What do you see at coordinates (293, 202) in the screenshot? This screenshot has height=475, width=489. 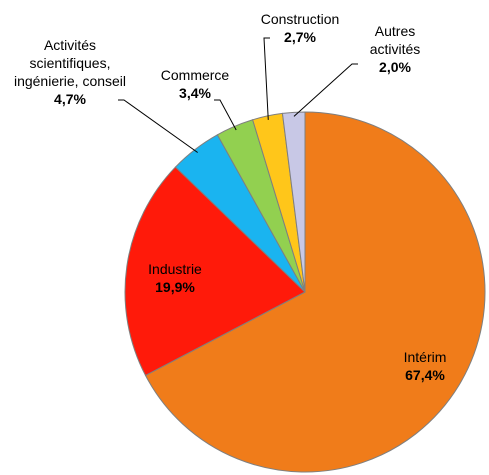 I see `pie-slice` at bounding box center [293, 202].